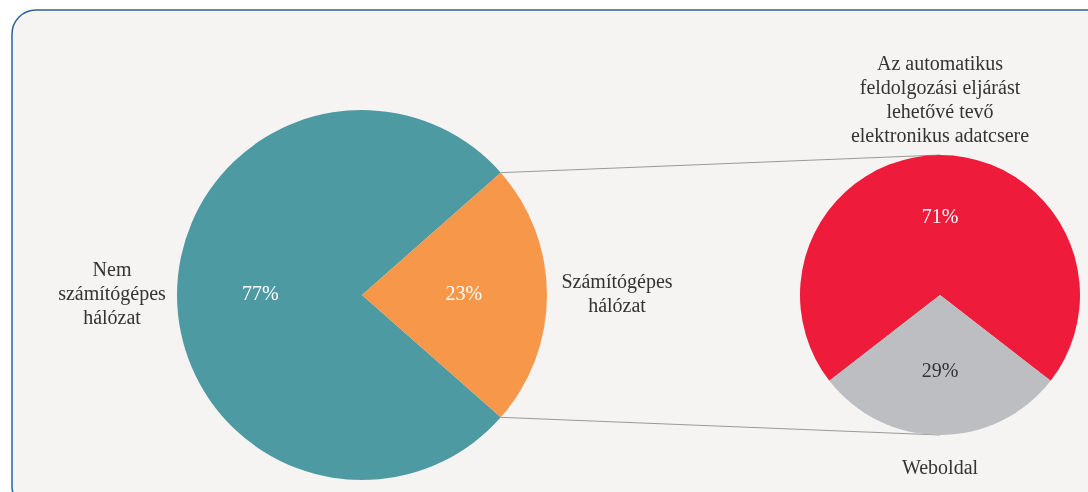  Describe the element at coordinates (464, 292) in the screenshot. I see `data-label: 23%` at that location.